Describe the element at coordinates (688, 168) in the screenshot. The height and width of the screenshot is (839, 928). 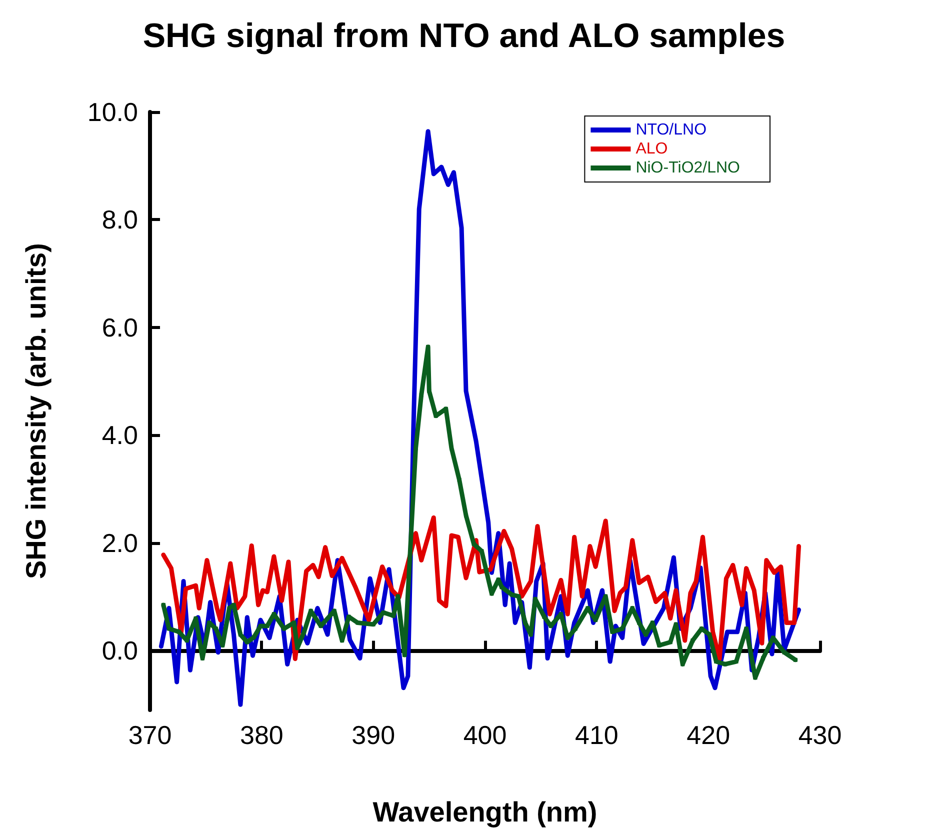
I see `legend-label: NiO-TiO2/LNO` at that location.